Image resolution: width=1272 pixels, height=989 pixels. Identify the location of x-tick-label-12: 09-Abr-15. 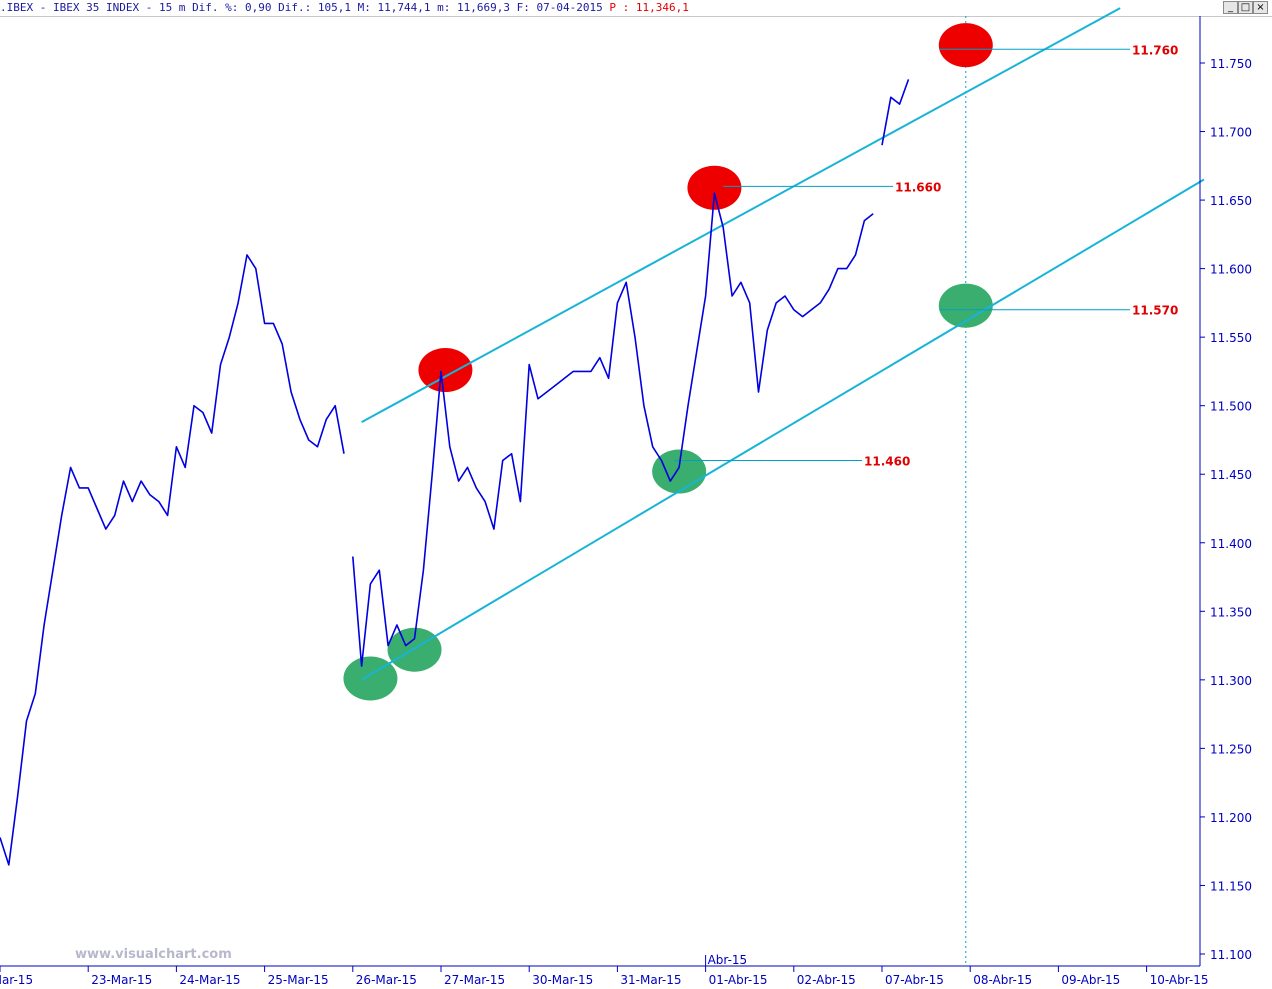
(1090, 980).